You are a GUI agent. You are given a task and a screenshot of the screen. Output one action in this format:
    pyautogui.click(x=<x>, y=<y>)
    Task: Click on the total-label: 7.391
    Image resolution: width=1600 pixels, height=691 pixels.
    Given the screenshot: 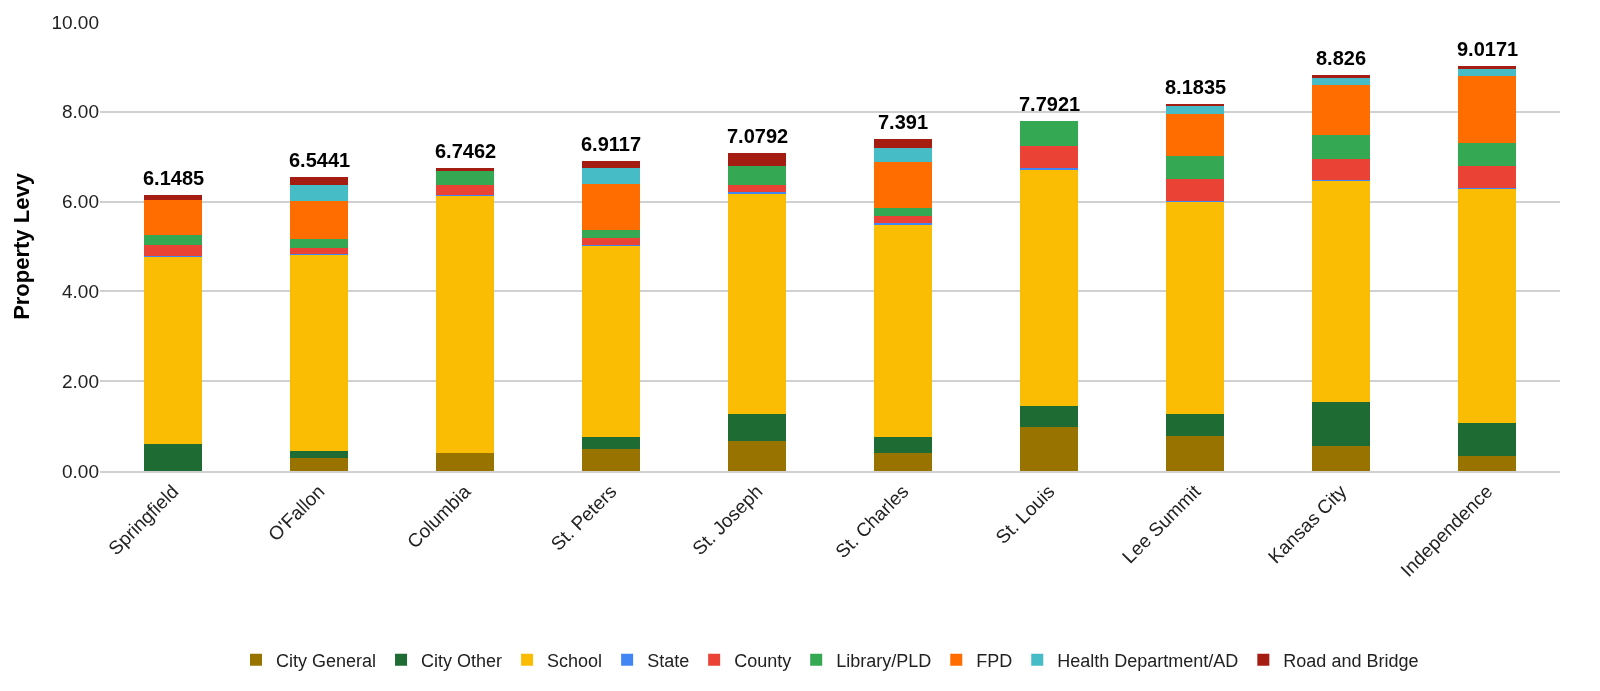 What is the action you would take?
    pyautogui.click(x=903, y=122)
    